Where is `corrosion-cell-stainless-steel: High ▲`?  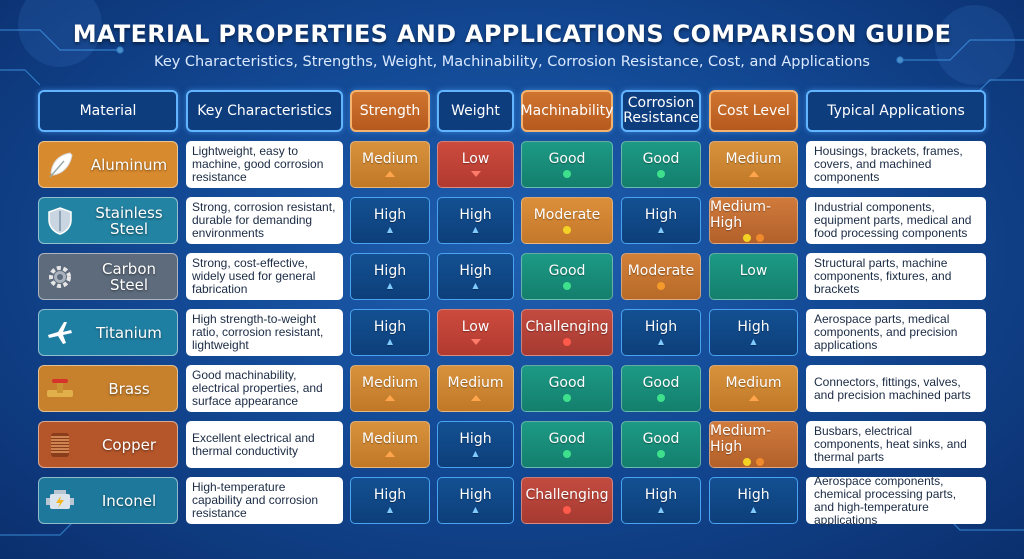
corrosion-cell-stainless-steel: High ▲ is located at coordinates (661, 220).